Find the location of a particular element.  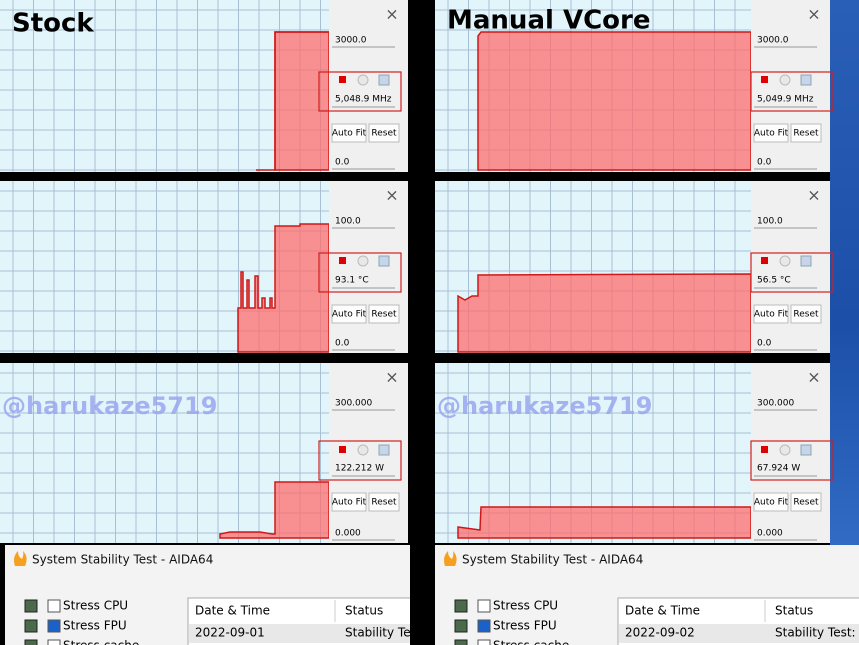

graph-area is located at coordinates (164, 86).